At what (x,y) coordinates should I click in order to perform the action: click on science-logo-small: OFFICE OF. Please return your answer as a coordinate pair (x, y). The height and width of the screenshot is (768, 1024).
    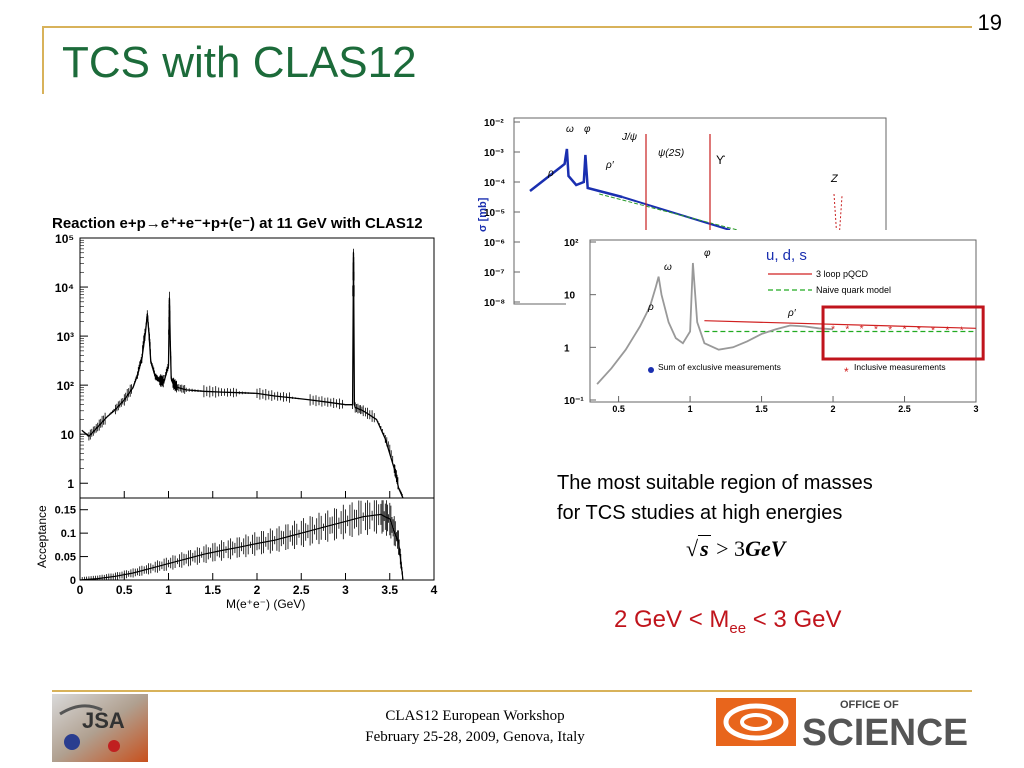
    Looking at the image, I should click on (869, 705).